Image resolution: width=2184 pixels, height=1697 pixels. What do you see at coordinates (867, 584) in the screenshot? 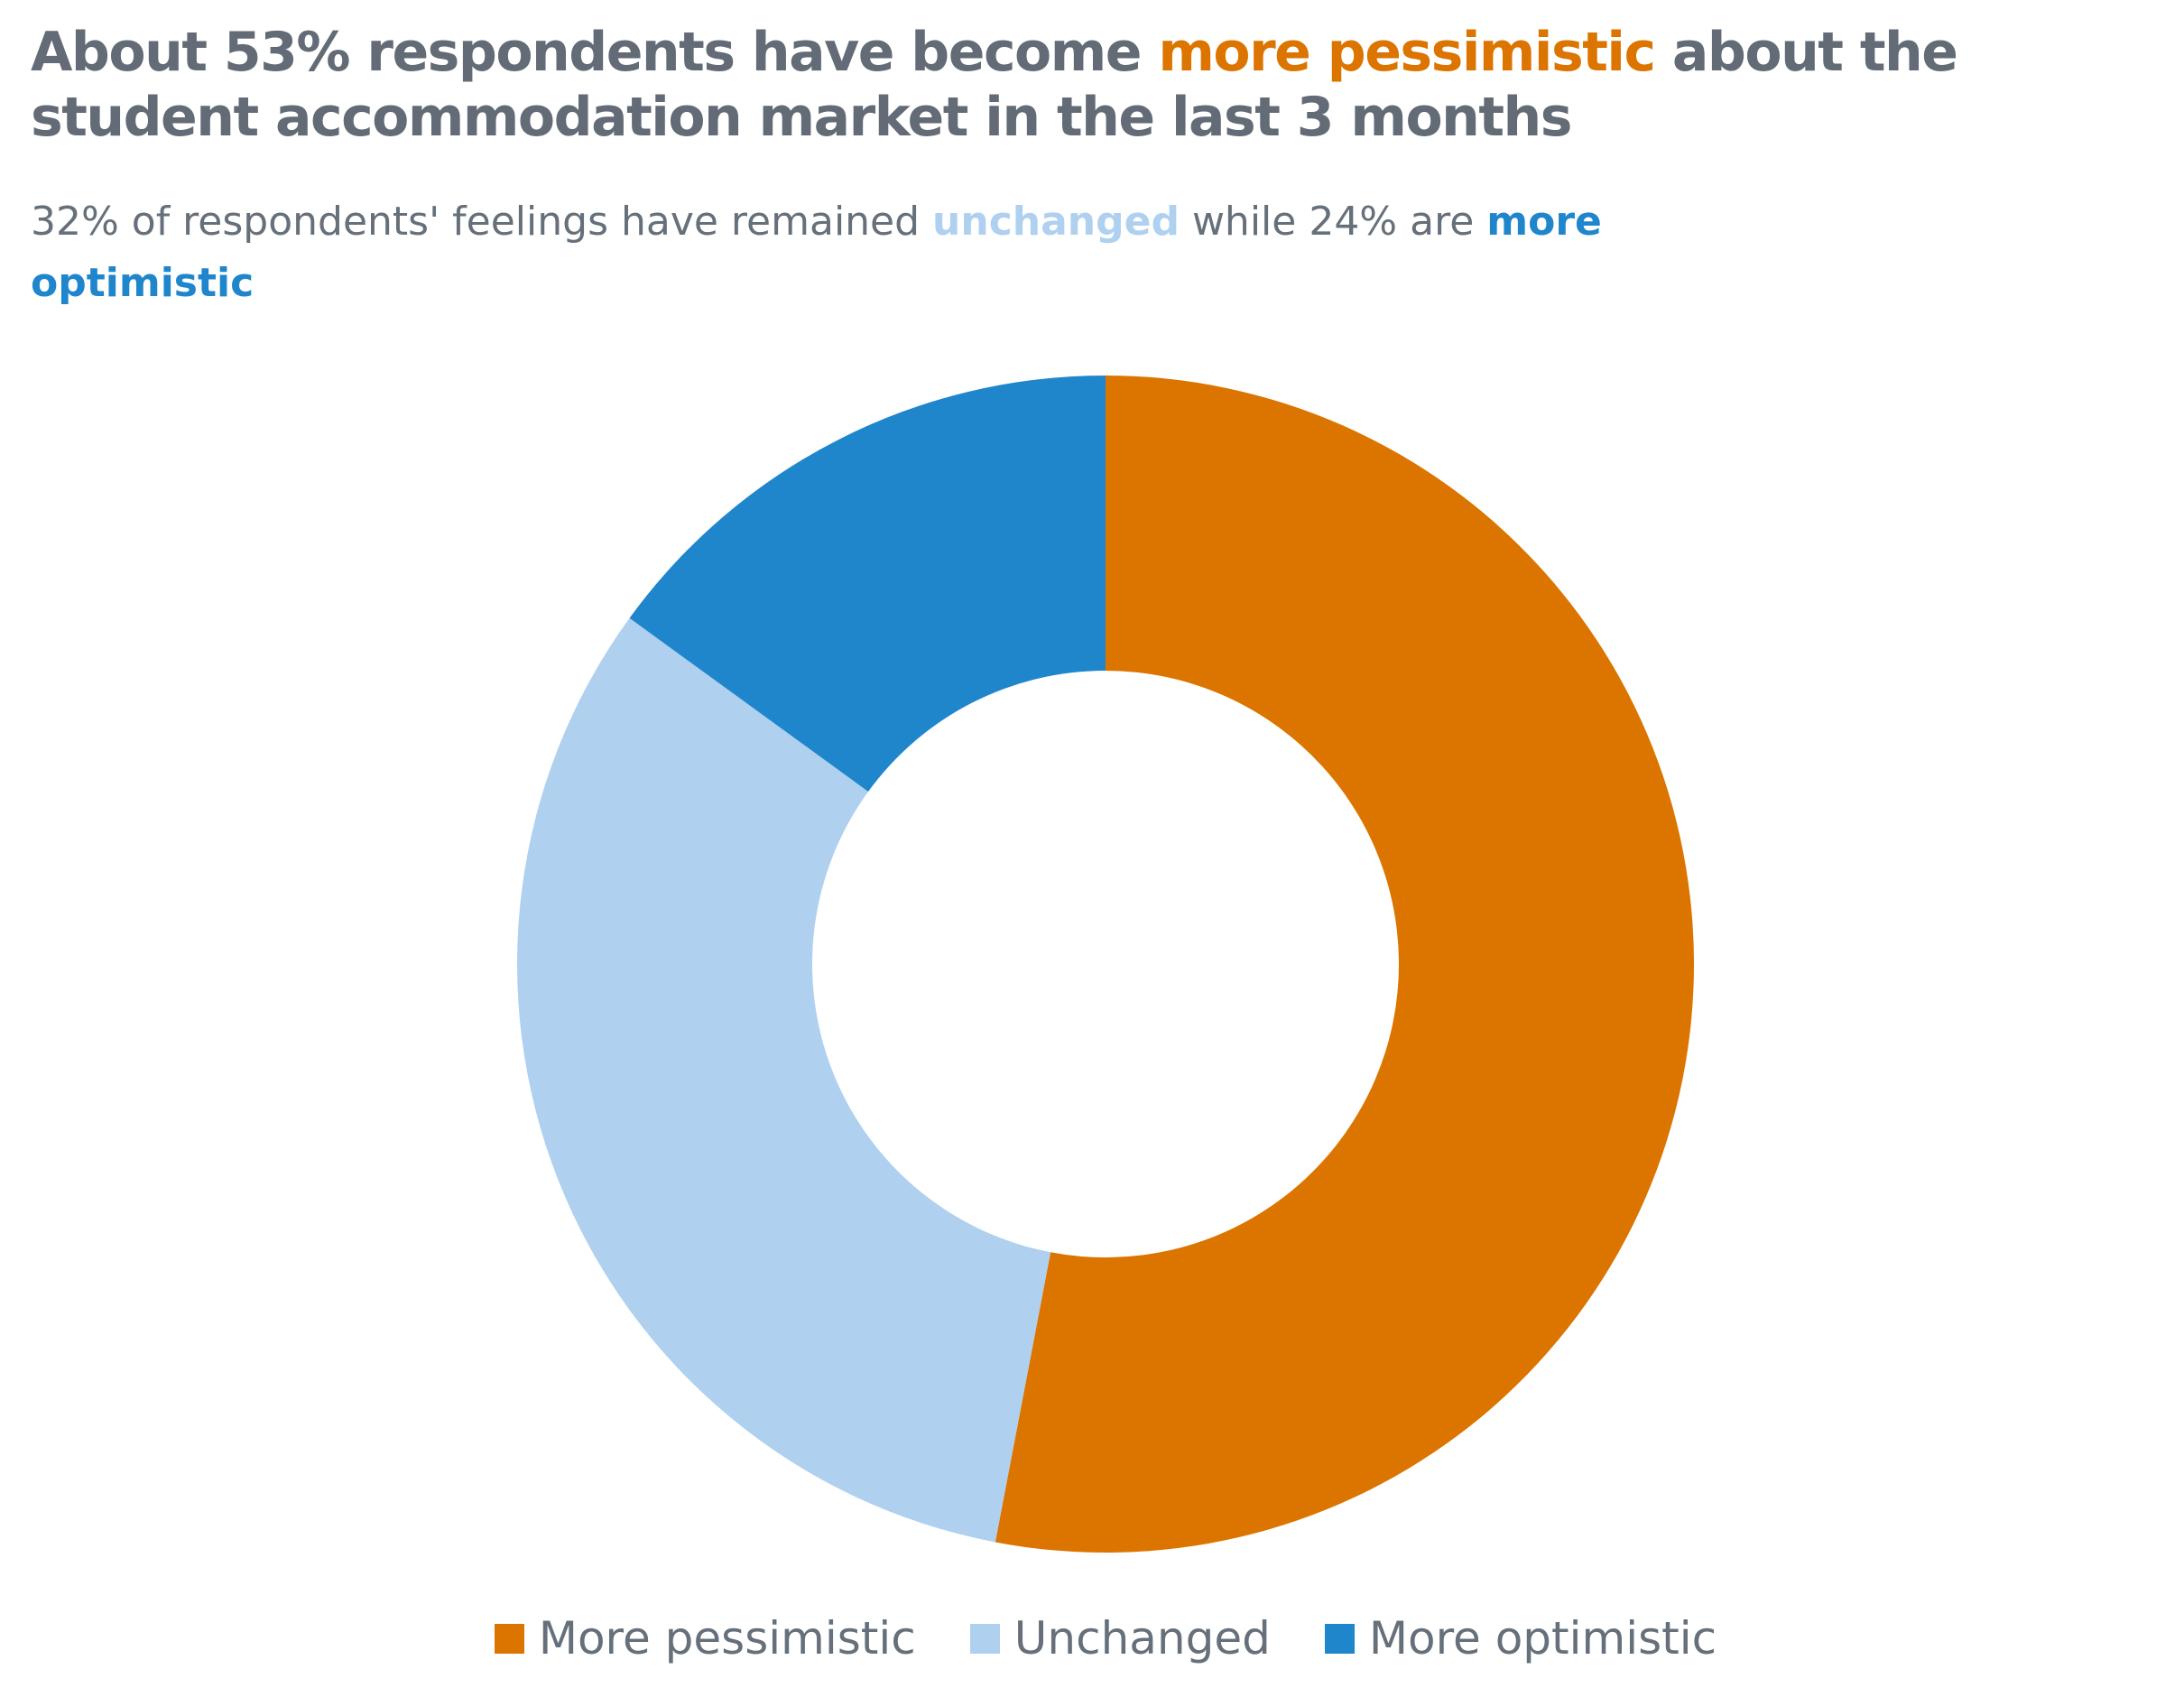
I see `donut-slice-more-optimistic` at bounding box center [867, 584].